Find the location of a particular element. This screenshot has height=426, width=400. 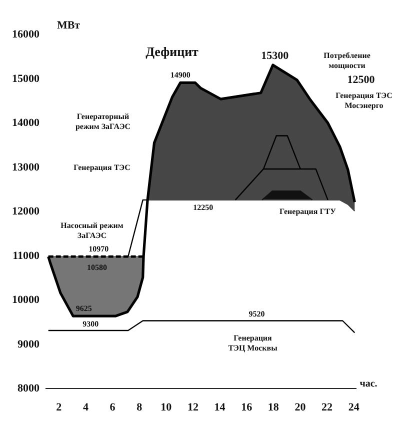

y-tick-label: 12000 is located at coordinates (26, 212).